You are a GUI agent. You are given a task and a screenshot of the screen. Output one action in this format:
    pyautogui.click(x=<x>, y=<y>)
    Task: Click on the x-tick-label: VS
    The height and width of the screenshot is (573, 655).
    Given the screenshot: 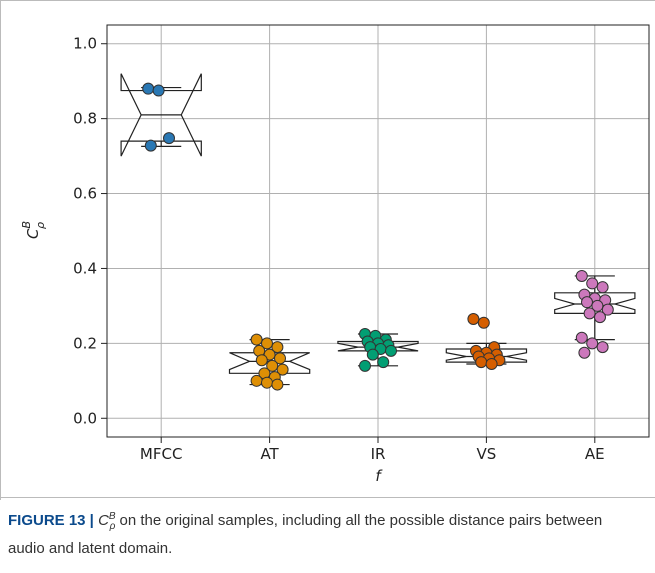 What is the action you would take?
    pyautogui.click(x=487, y=454)
    